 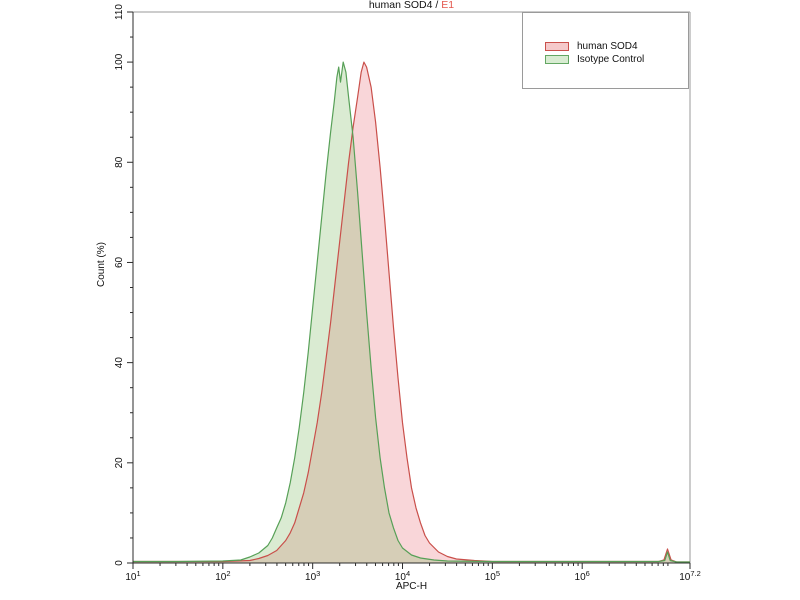 I want to click on y-axis-ticks: 0 20 40 60 80 100 110, so click(x=123, y=285).